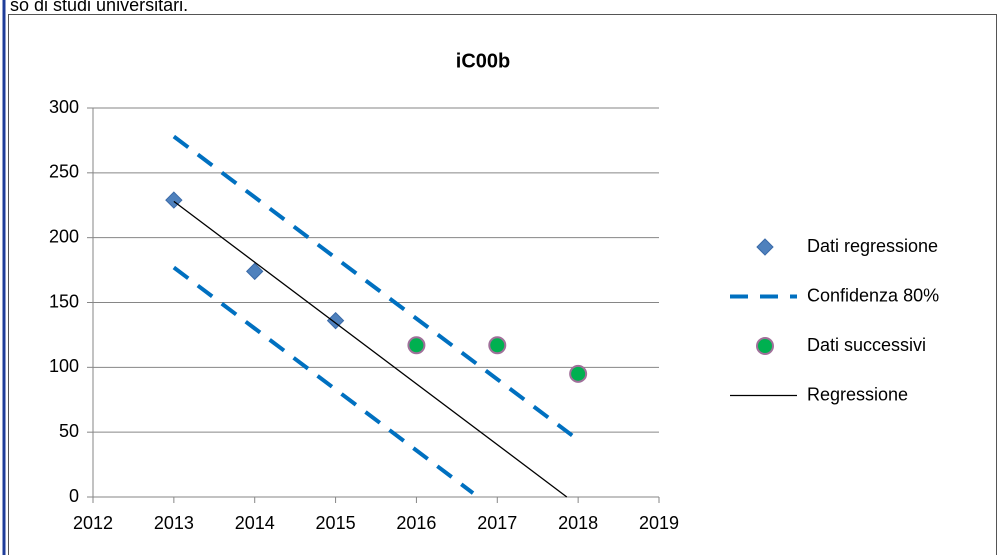 This screenshot has height=555, width=998. Describe the element at coordinates (872, 246) in the screenshot. I see `legend-label: Dati regressione` at that location.